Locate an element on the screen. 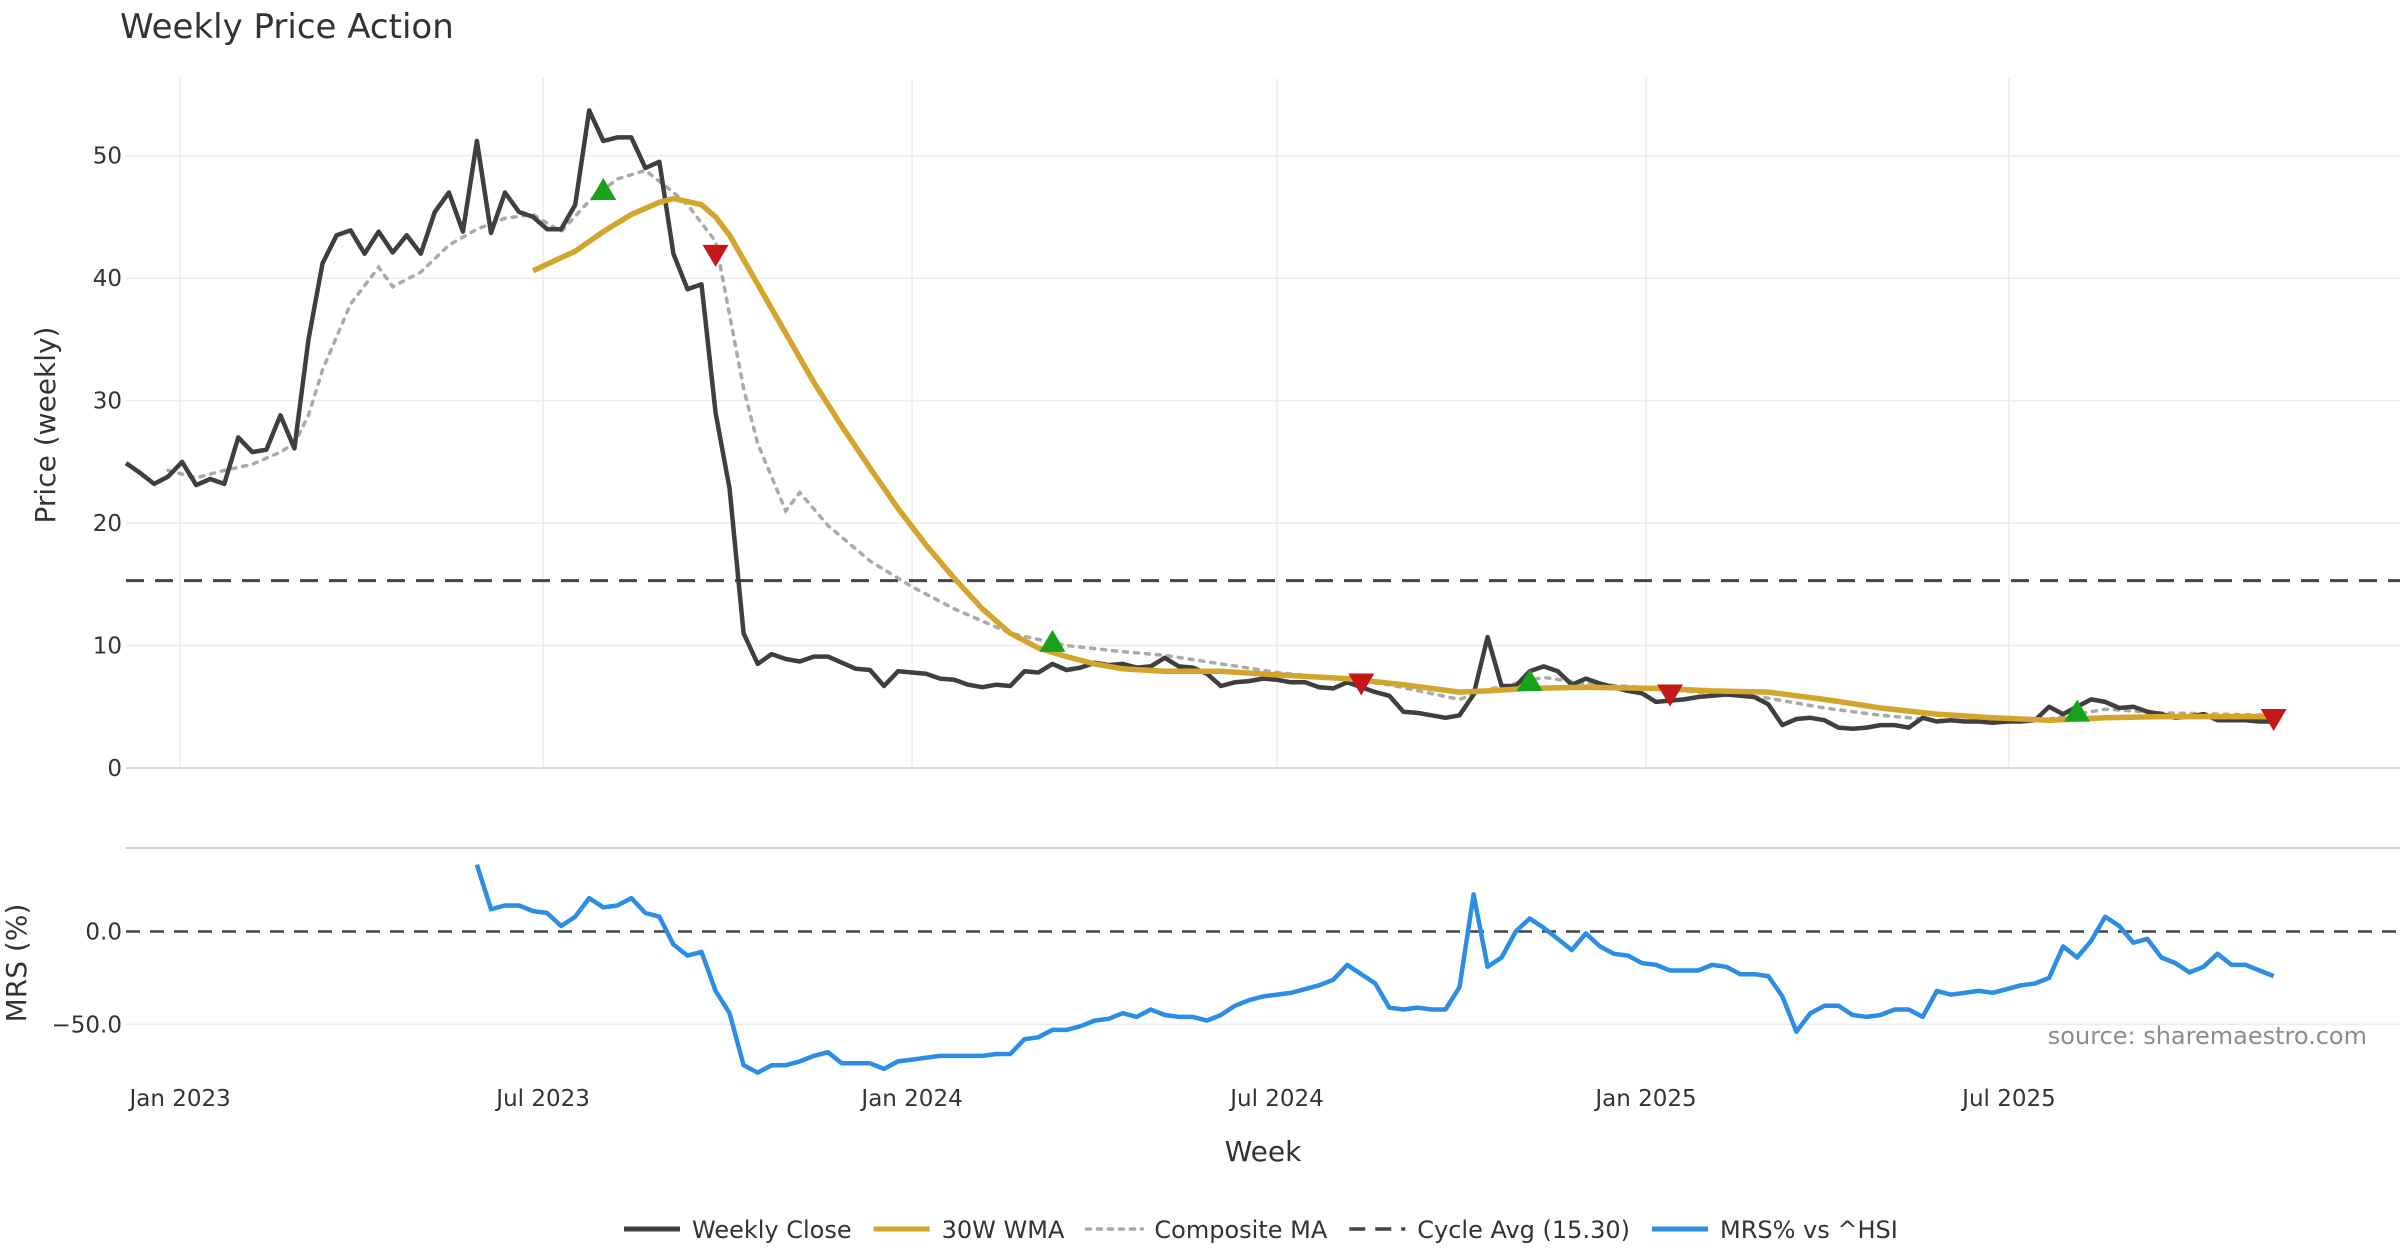 Image resolution: width=2400 pixels, height=1260 pixels. price-tick-label-50: 50 is located at coordinates (107, 157).